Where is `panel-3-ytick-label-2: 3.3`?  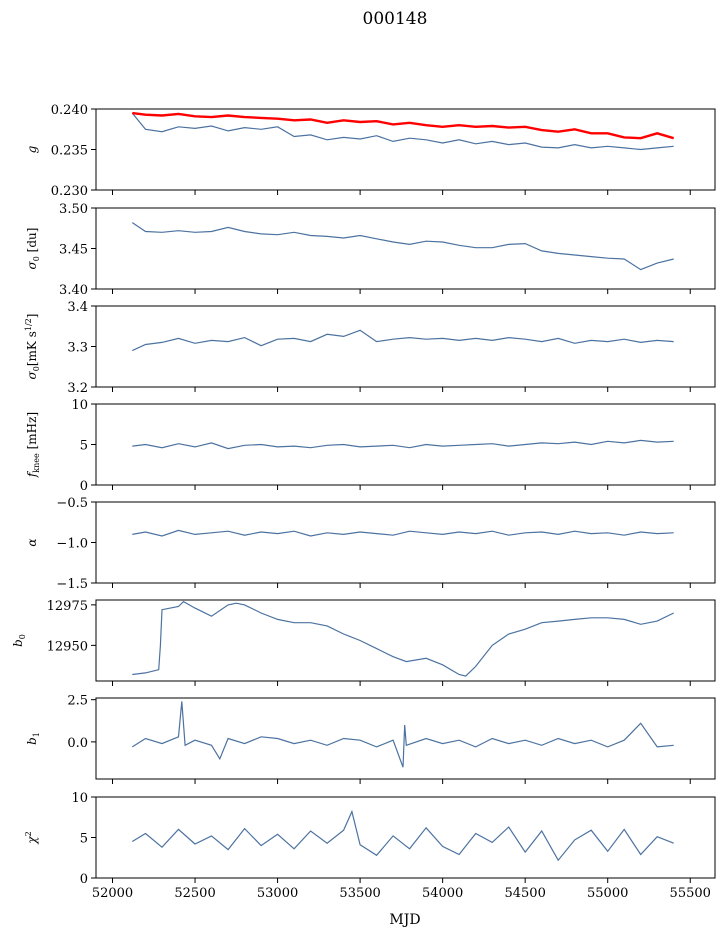
panel-3-ytick-label-2: 3.3 is located at coordinates (77, 348).